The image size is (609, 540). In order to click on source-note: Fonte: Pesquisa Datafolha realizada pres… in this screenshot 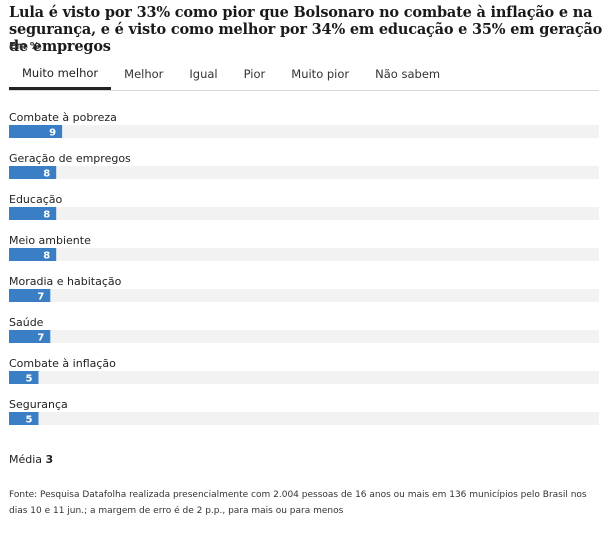, I will do `click(298, 503)`.